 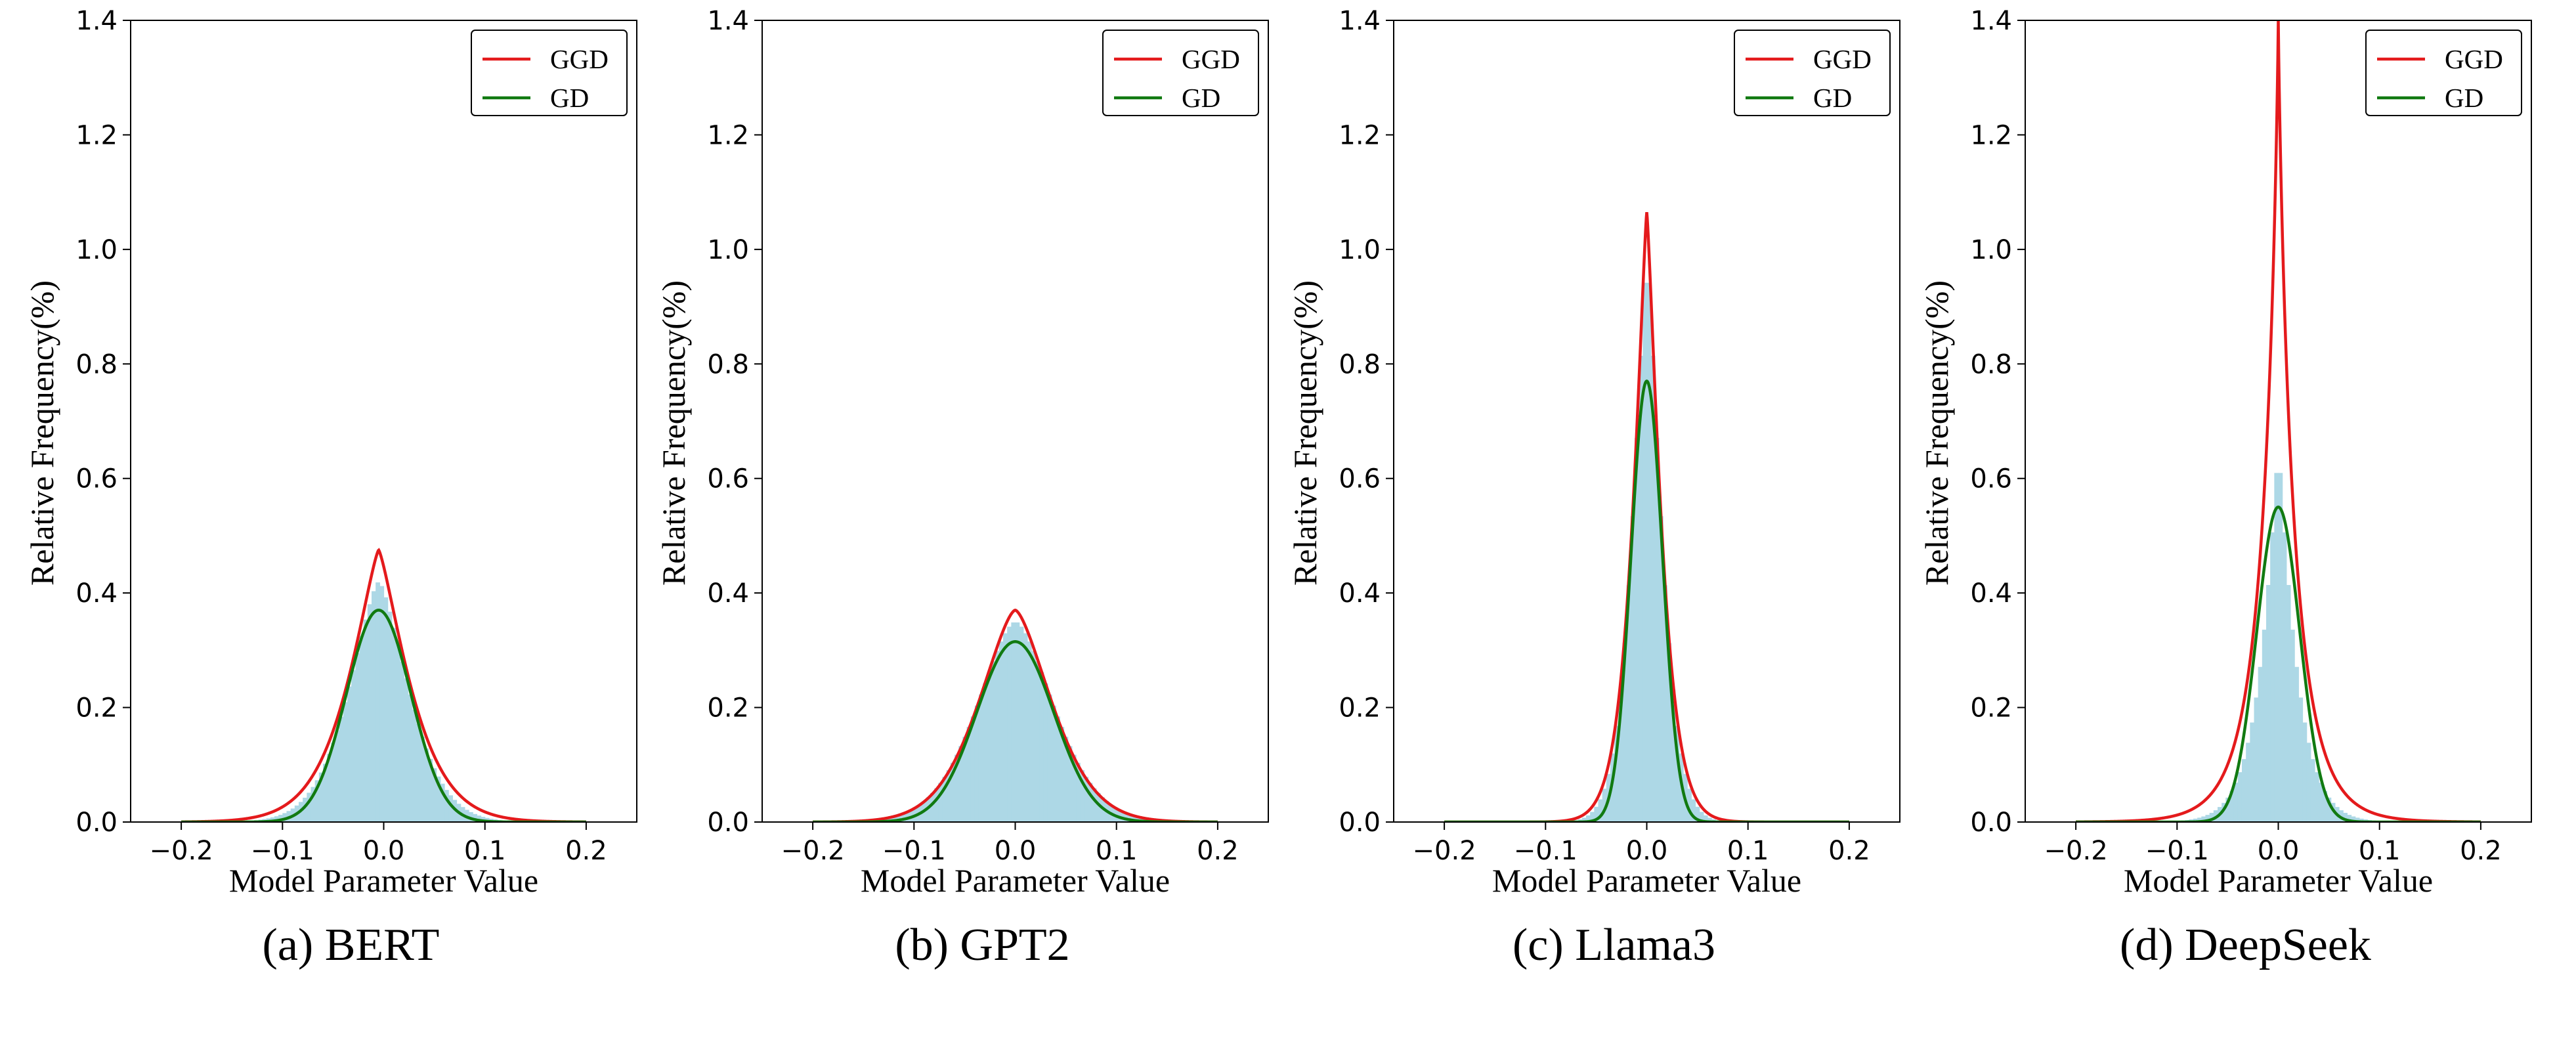 What do you see at coordinates (1360, 21) in the screenshot?
I see `y-tick-label: 1.4` at bounding box center [1360, 21].